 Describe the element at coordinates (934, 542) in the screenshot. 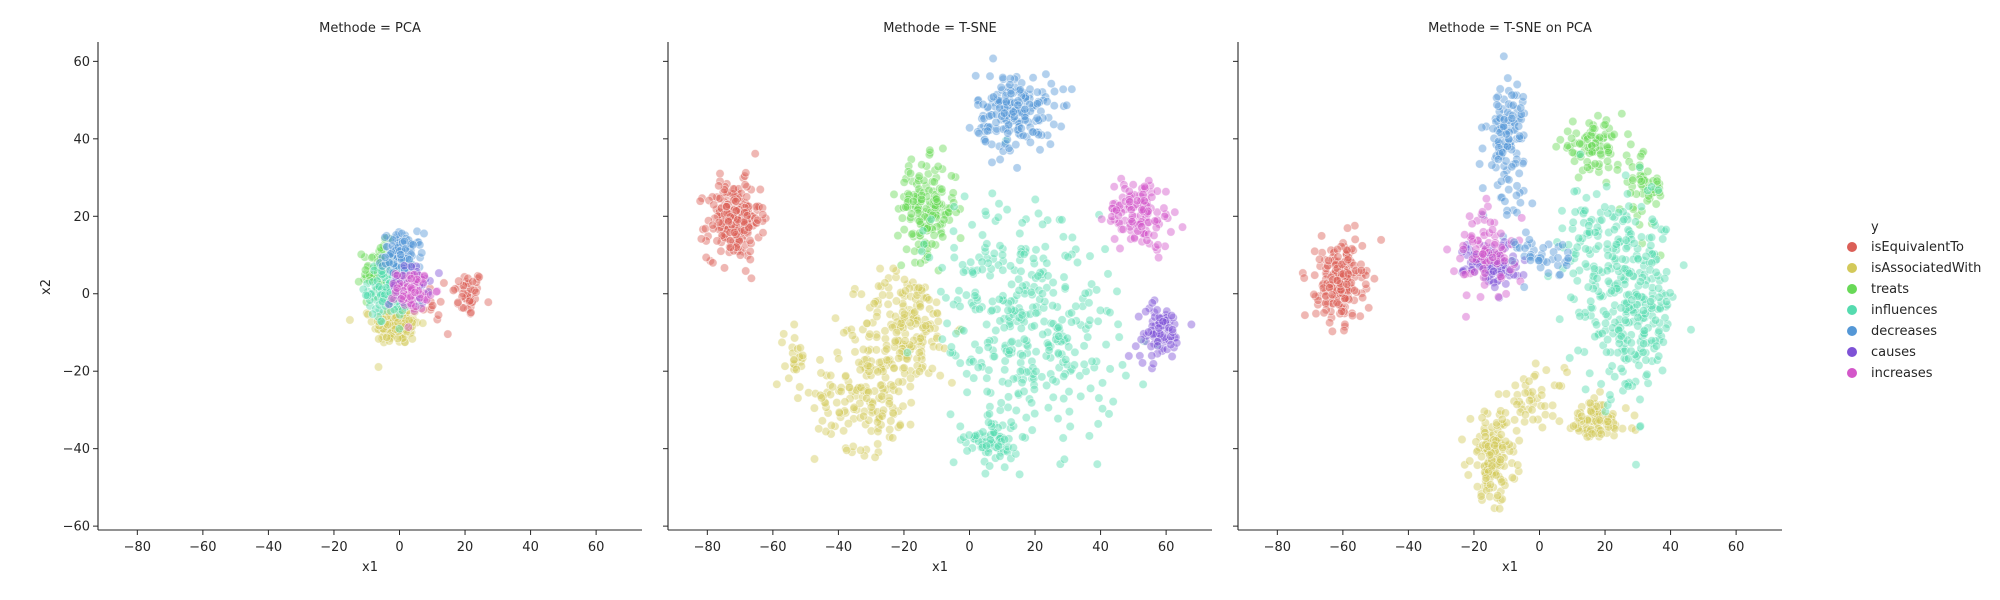

I see `x-axis-ticks: −80 −60 −40 −20 0 20 40 60` at that location.